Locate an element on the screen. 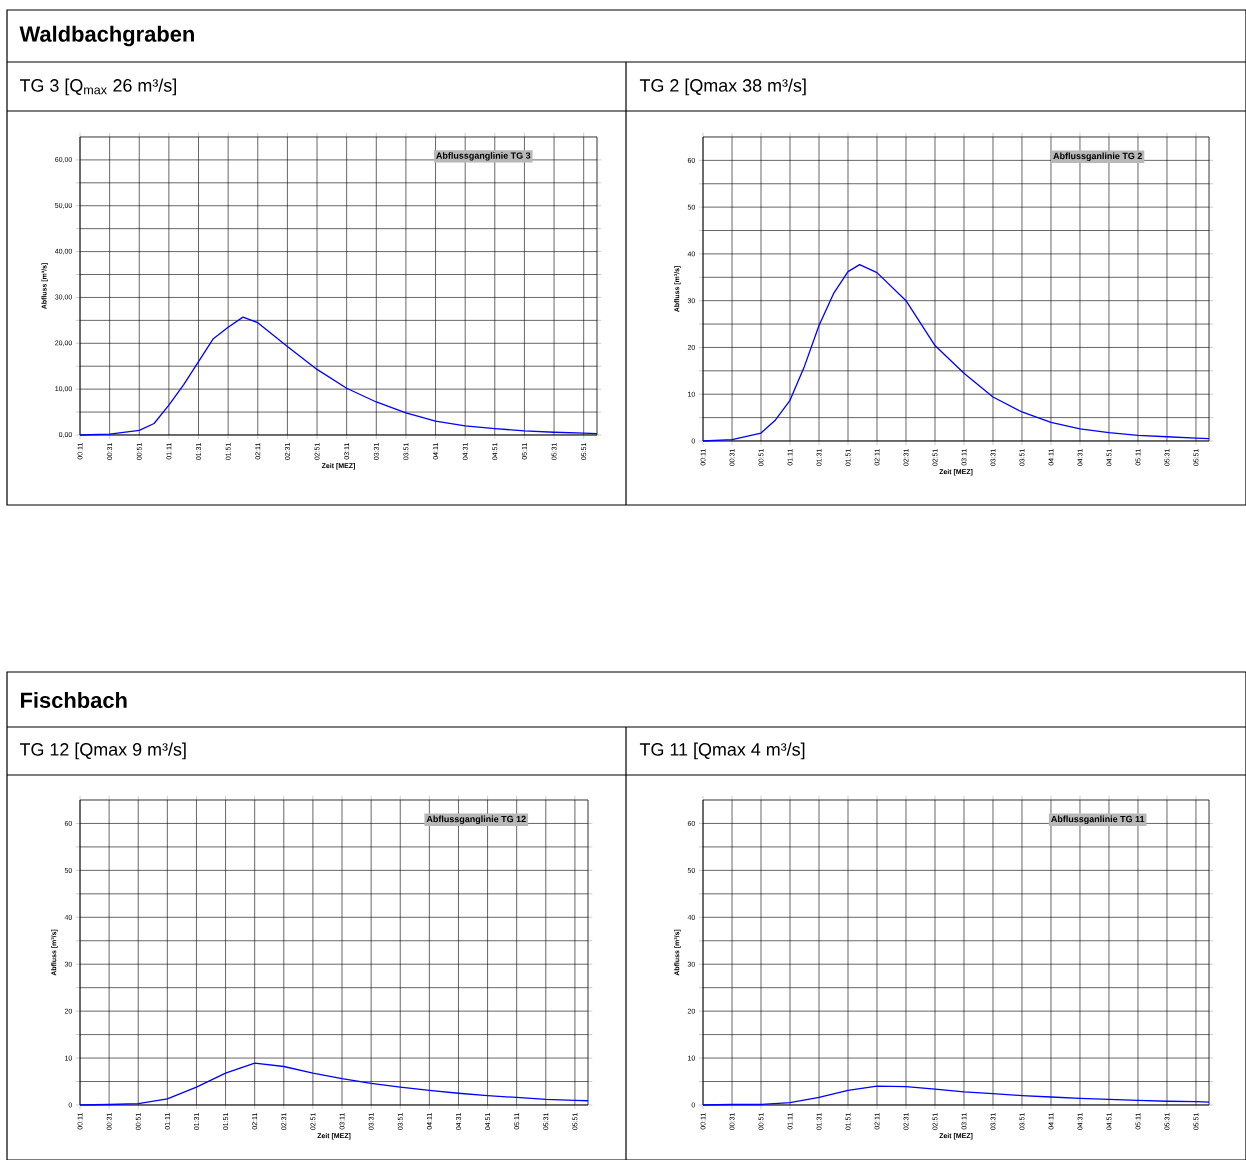 The image size is (1246, 1160). chart-subtitle: TG 3 [Q$_{max}$ 26 m³/s] is located at coordinates (97, 87).